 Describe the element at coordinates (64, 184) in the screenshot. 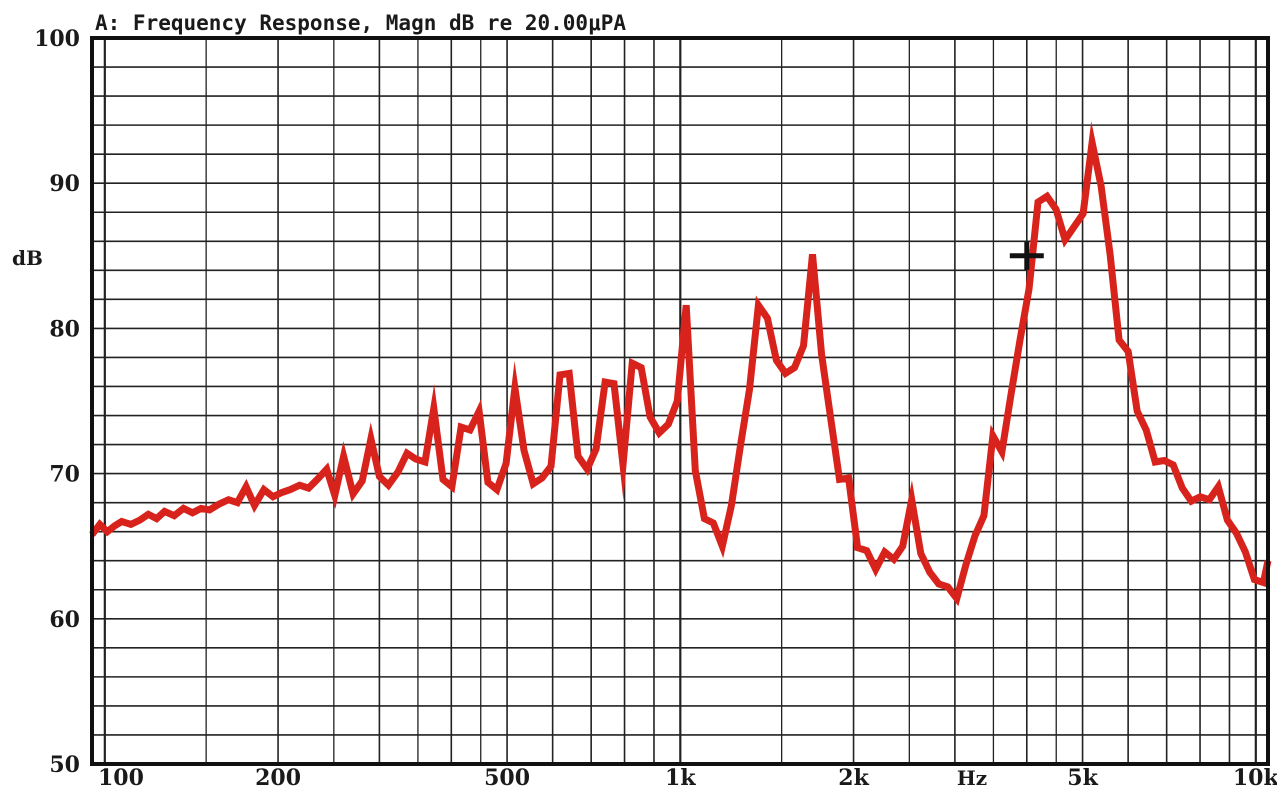

I see `y-tick-label: 90` at that location.